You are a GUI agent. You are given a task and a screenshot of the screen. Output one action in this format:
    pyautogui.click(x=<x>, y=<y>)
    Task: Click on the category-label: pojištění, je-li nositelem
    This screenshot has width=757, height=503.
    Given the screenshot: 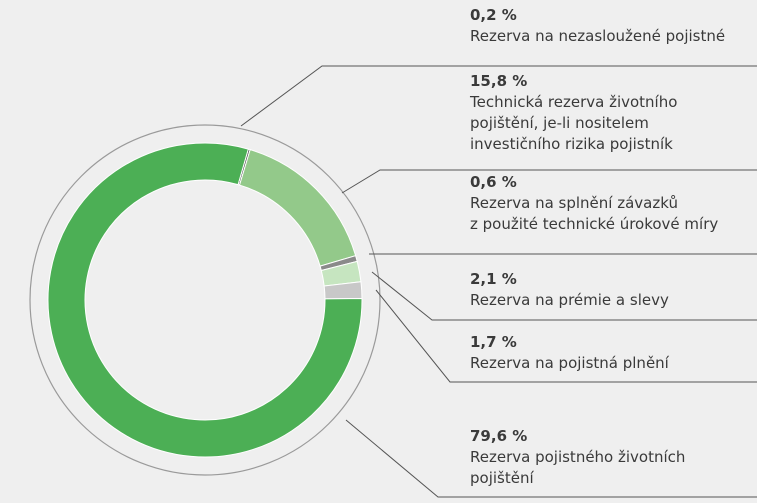 What is the action you would take?
    pyautogui.click(x=559, y=123)
    